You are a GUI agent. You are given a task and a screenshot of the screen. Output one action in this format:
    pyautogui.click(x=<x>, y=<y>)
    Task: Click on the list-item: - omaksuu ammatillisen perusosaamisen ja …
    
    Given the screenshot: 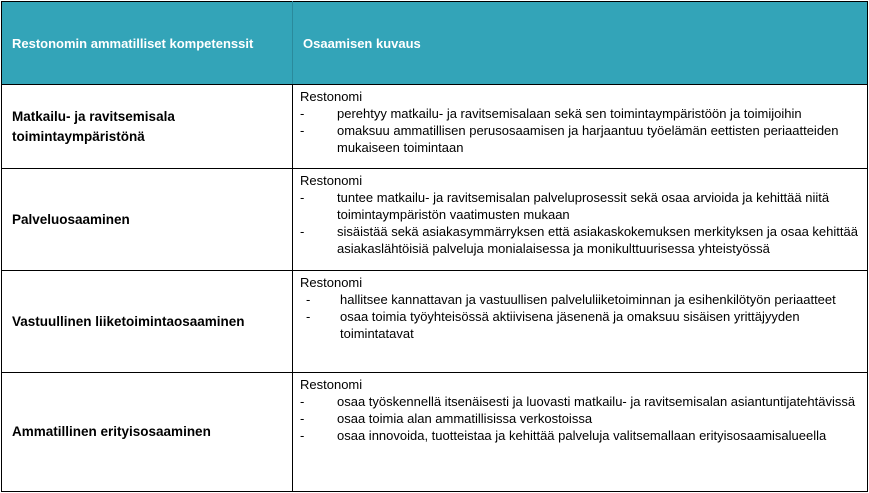 What is the action you would take?
    pyautogui.click(x=569, y=139)
    